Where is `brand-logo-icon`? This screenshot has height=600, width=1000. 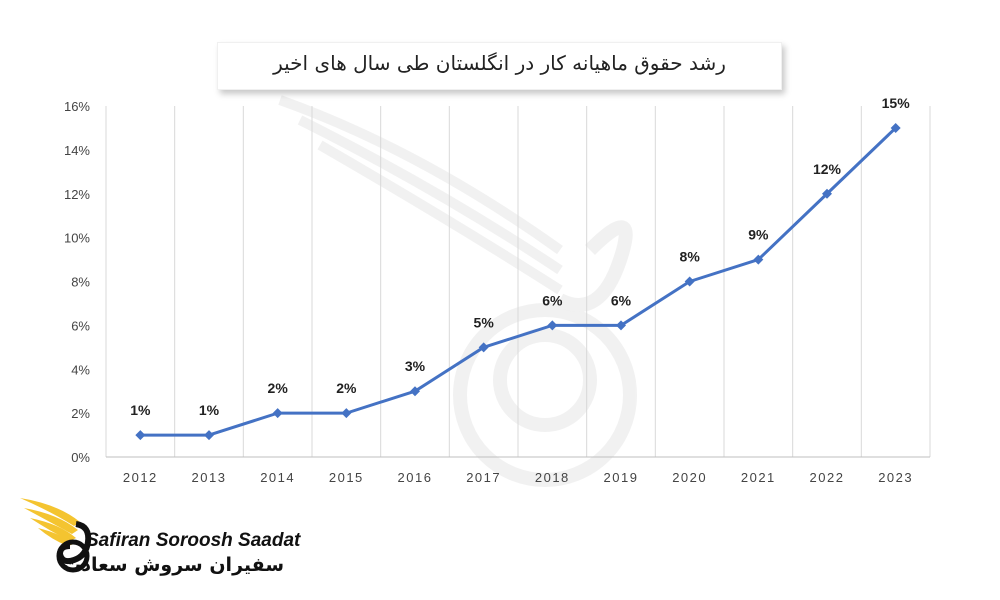 brand-logo-icon is located at coordinates (56, 535).